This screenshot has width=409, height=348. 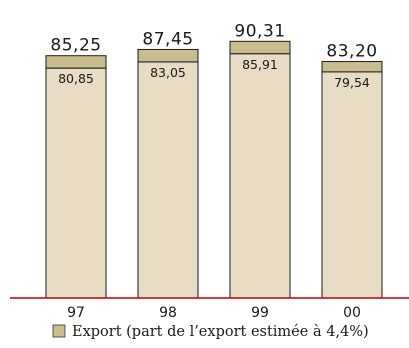 I want to click on legend-swatch-export, so click(x=59, y=331).